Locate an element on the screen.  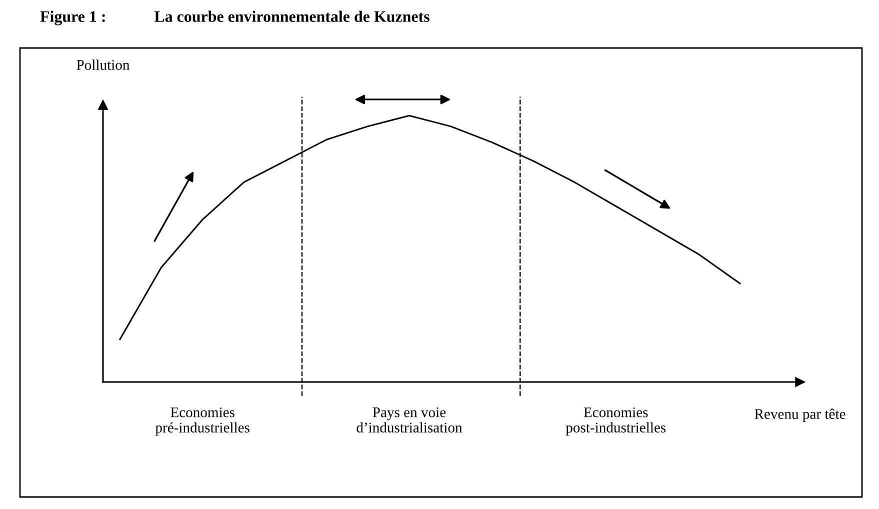
y-axis-title: Pollution is located at coordinates (103, 65).